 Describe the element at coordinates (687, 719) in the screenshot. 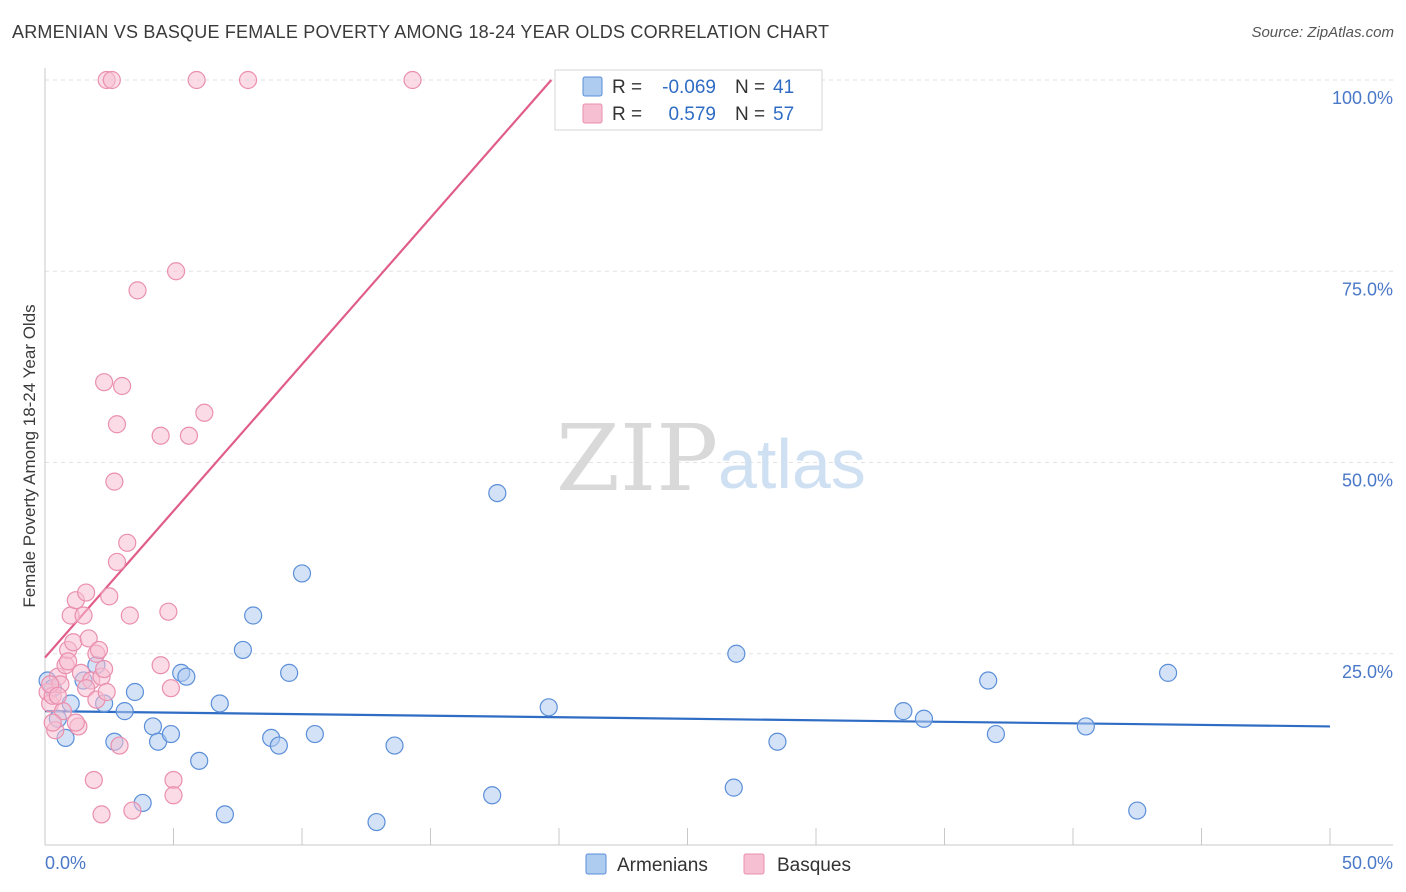

I see `armenians-trend-line` at that location.